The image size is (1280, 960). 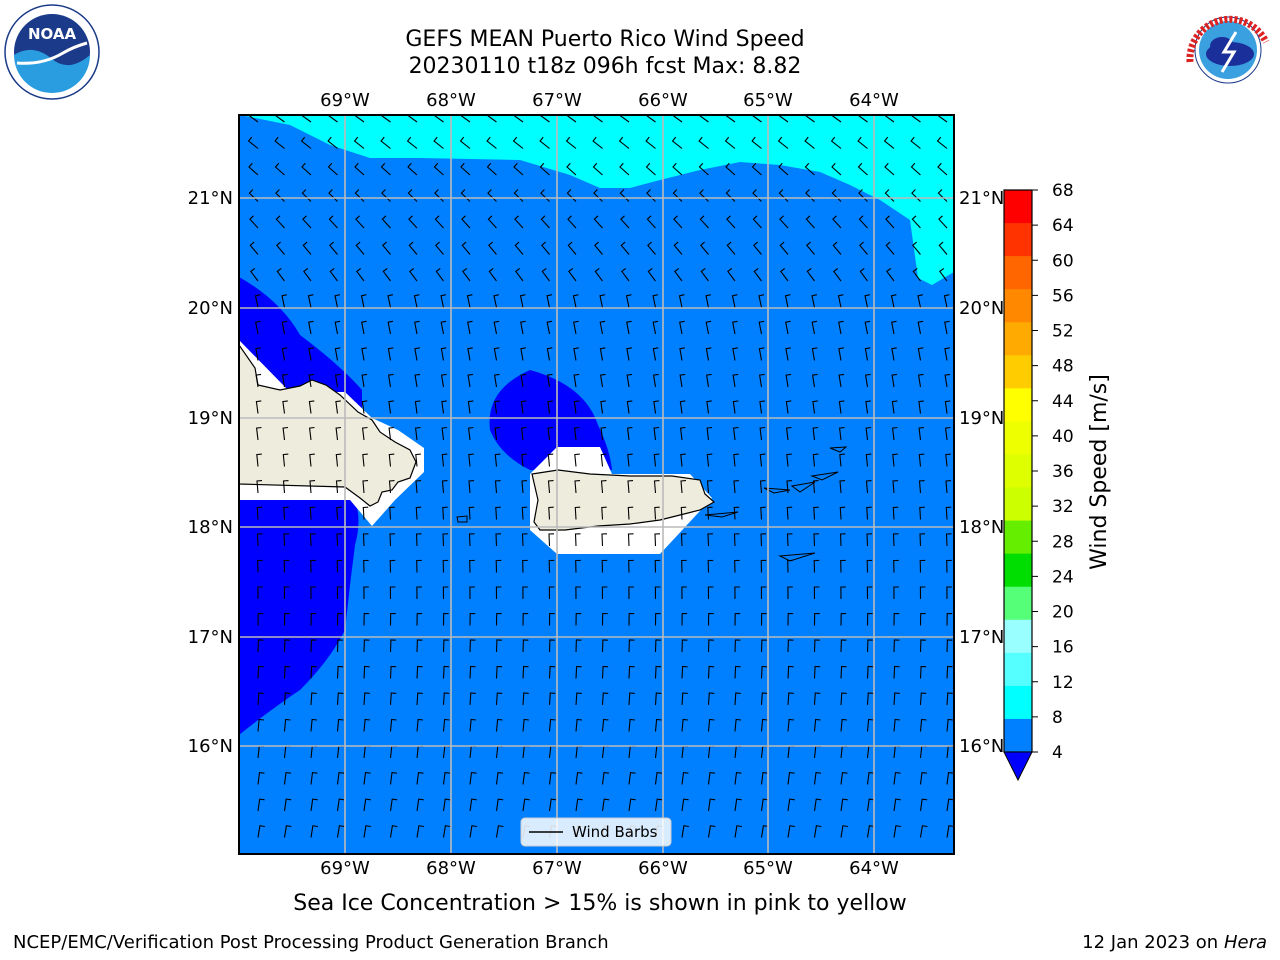 I want to click on lat-label-right: 18°N, so click(x=981, y=527).